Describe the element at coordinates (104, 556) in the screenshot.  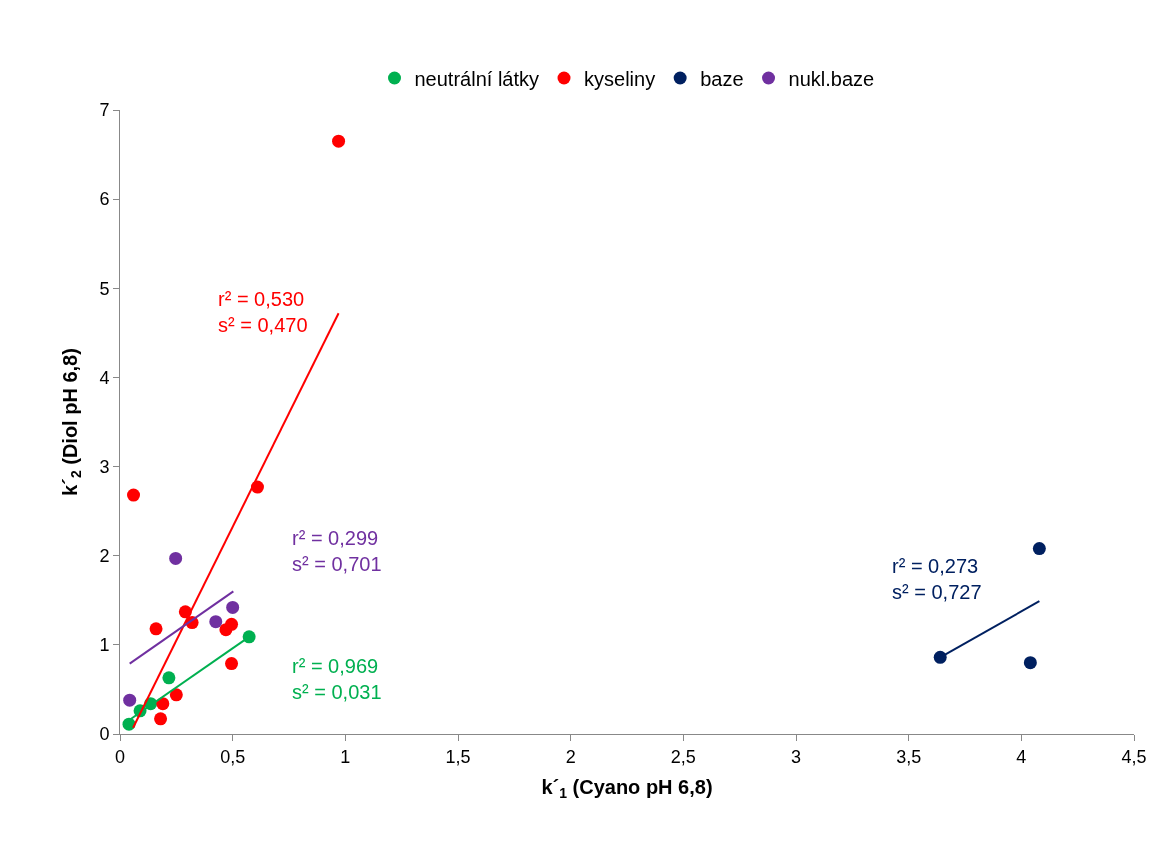
I see `y-tick-label: 2` at that location.